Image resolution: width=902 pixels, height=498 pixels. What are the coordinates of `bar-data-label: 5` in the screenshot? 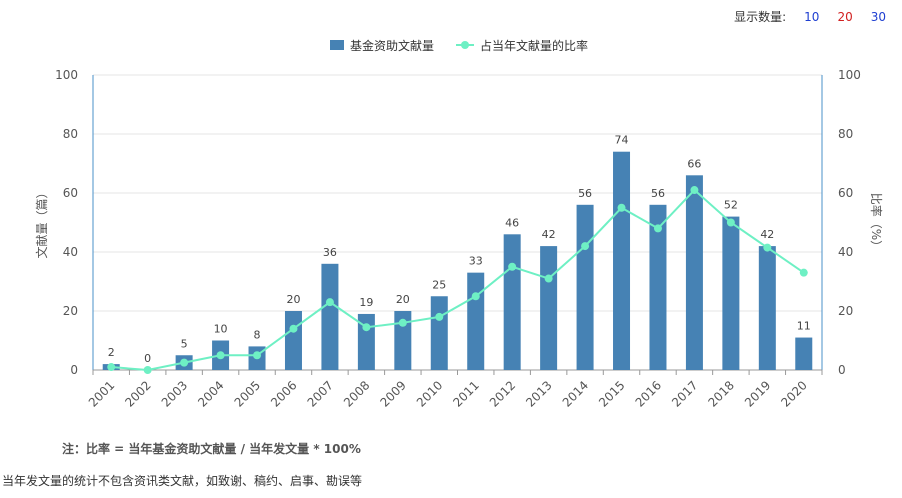 It's located at (184, 343).